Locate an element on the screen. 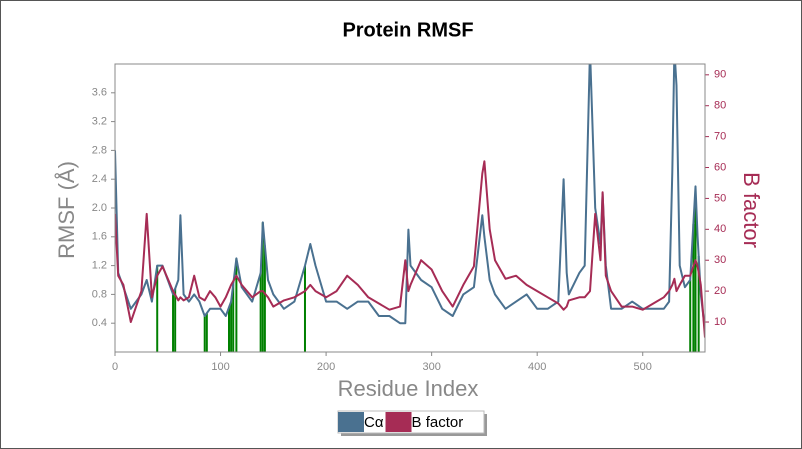  y2-tick-label: 30 is located at coordinates (720, 260).